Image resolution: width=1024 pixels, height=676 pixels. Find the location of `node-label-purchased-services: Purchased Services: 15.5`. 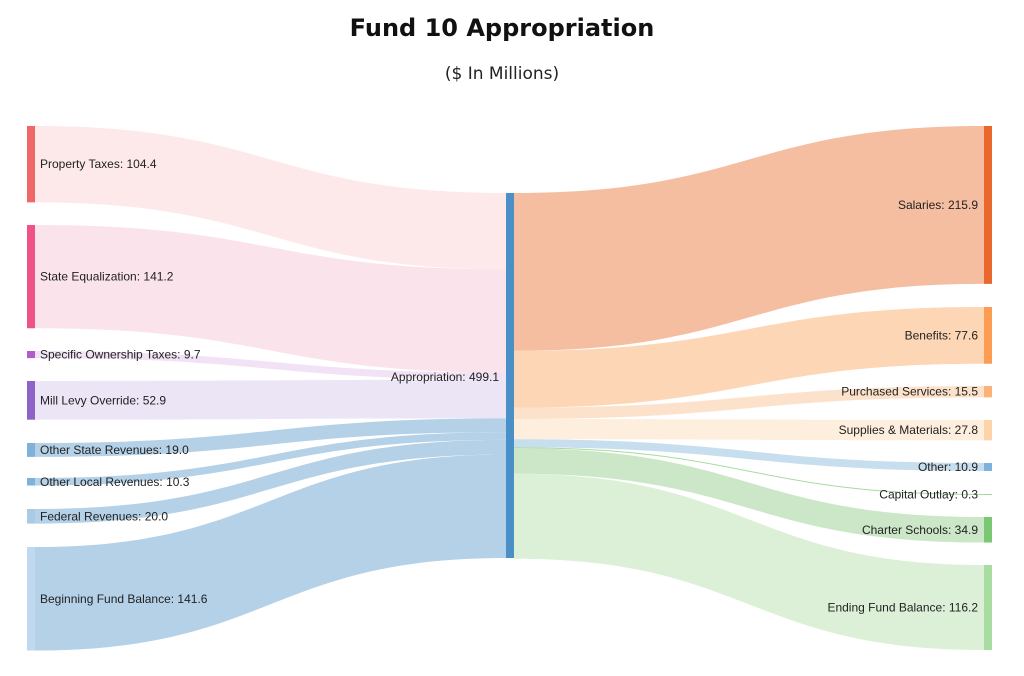

node-label-purchased-services: Purchased Services: 15.5 is located at coordinates (909, 392).